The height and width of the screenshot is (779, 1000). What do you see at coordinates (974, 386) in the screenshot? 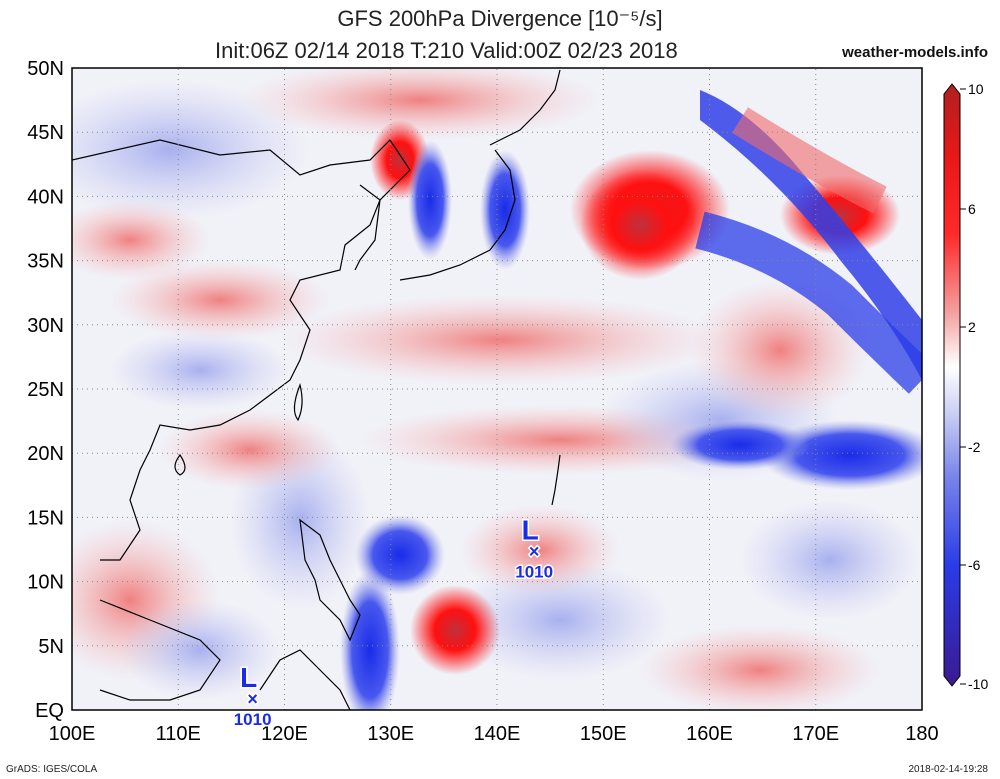
I see `colorbar-ticks: 10 6 2 -2 -6 -10` at bounding box center [974, 386].